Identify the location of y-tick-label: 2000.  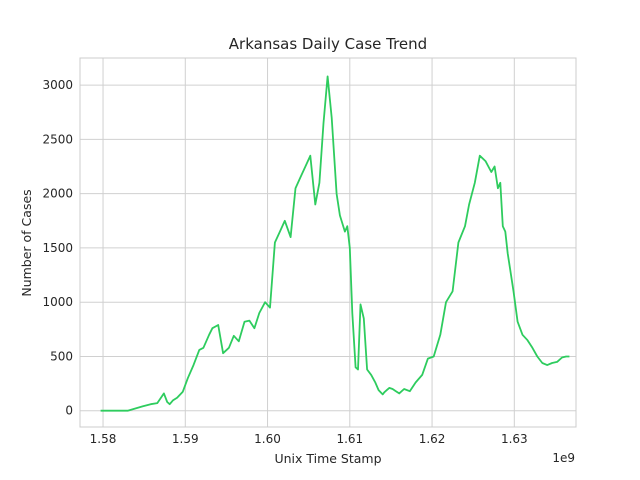
(57, 194).